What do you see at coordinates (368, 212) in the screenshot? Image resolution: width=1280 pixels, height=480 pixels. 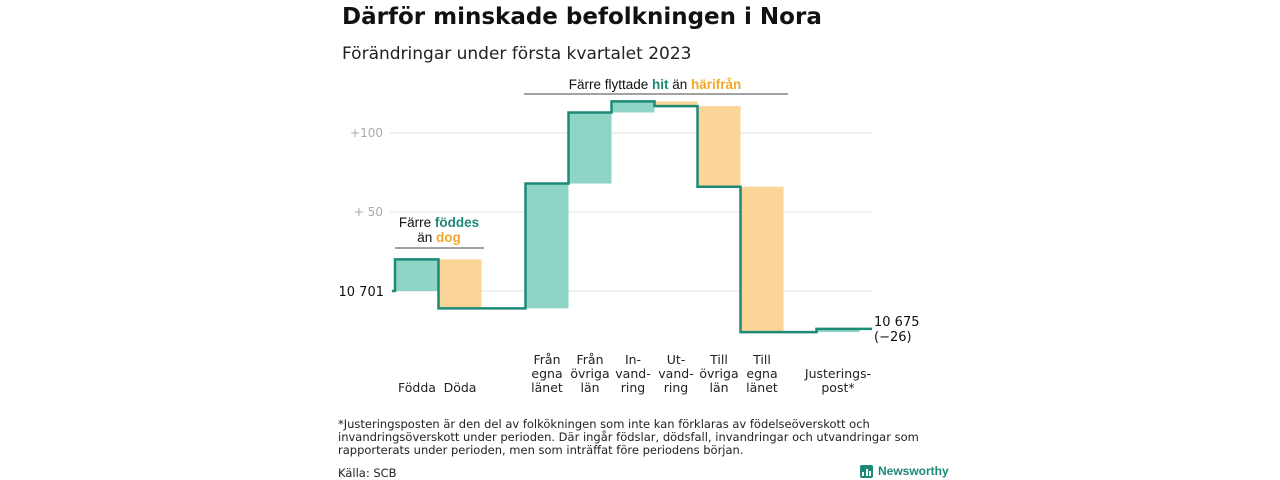 I see `y-tick-label: + 50` at bounding box center [368, 212].